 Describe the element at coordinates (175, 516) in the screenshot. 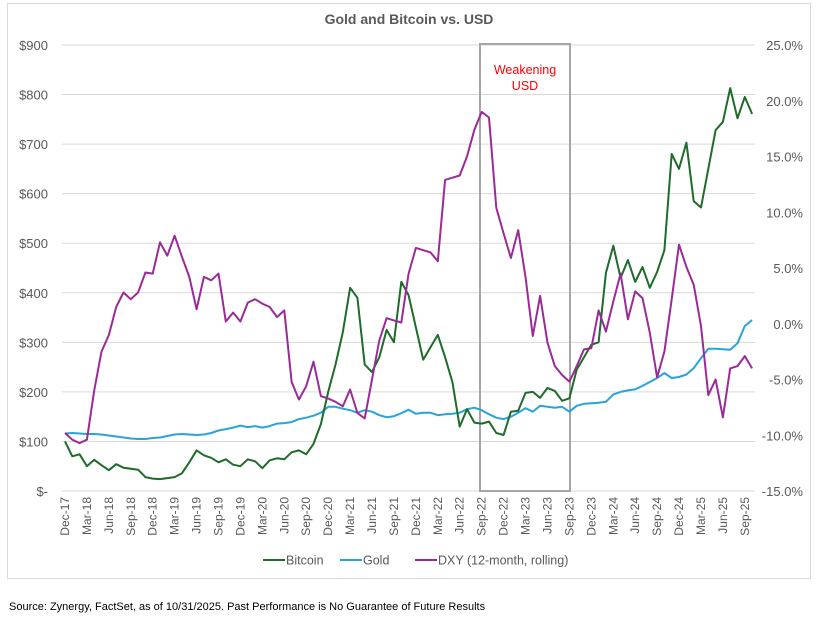

I see `x-tick-label: Mar-19` at that location.